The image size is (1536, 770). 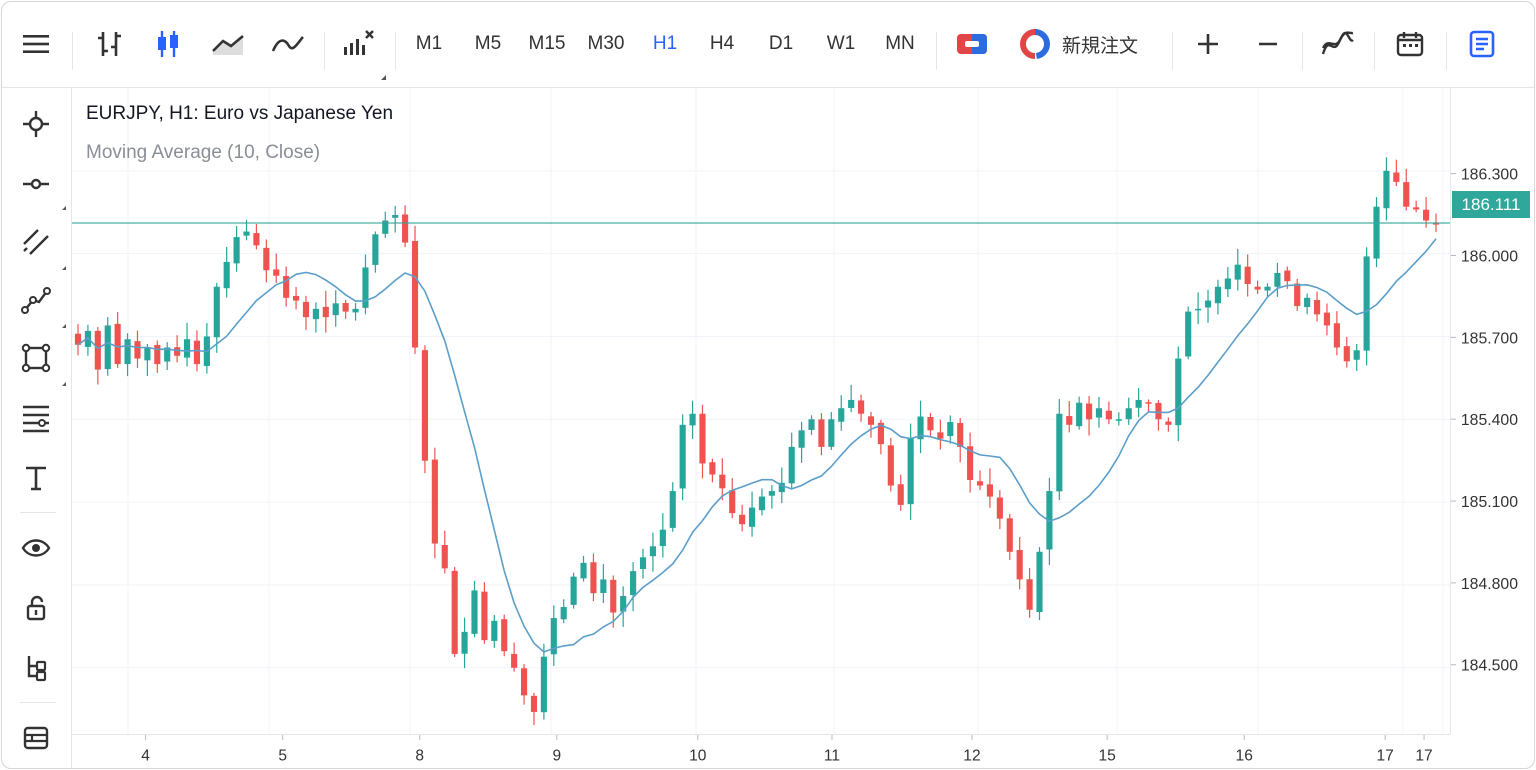 What do you see at coordinates (168, 44) in the screenshot?
I see `candlestick-chart-type-icon` at bounding box center [168, 44].